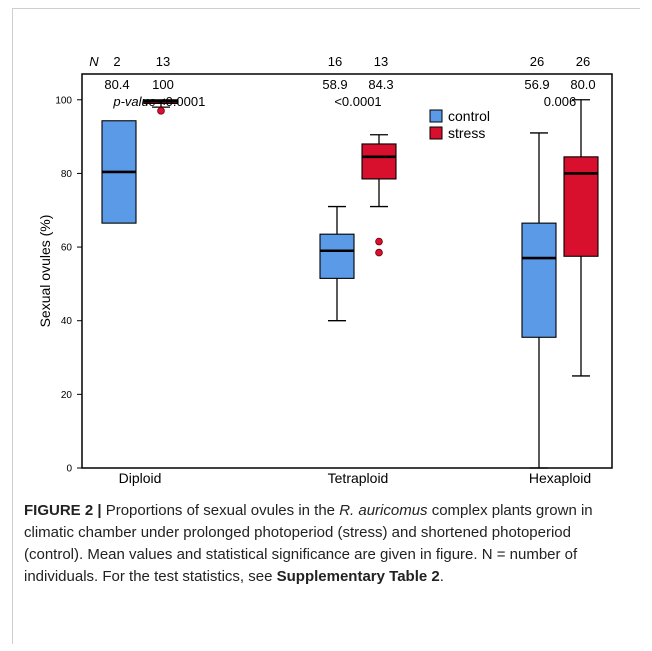  Describe the element at coordinates (583, 61) in the screenshot. I see `n-stress-value: 26` at that location.